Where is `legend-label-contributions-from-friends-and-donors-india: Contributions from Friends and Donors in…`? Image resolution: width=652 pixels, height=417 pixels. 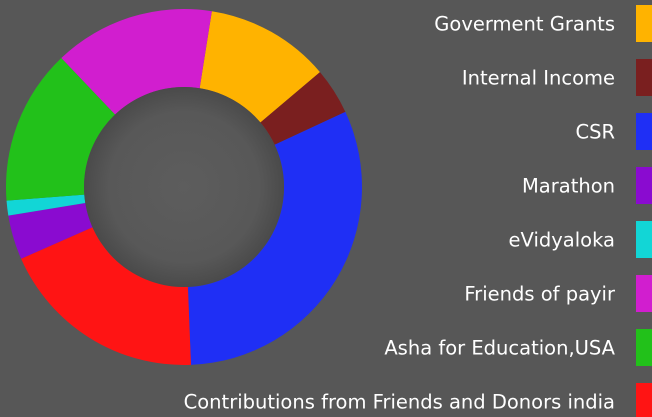 legend-label-contributions-from-friends-and-donors-india: Contributions from Friends and Donors in… is located at coordinates (399, 402).